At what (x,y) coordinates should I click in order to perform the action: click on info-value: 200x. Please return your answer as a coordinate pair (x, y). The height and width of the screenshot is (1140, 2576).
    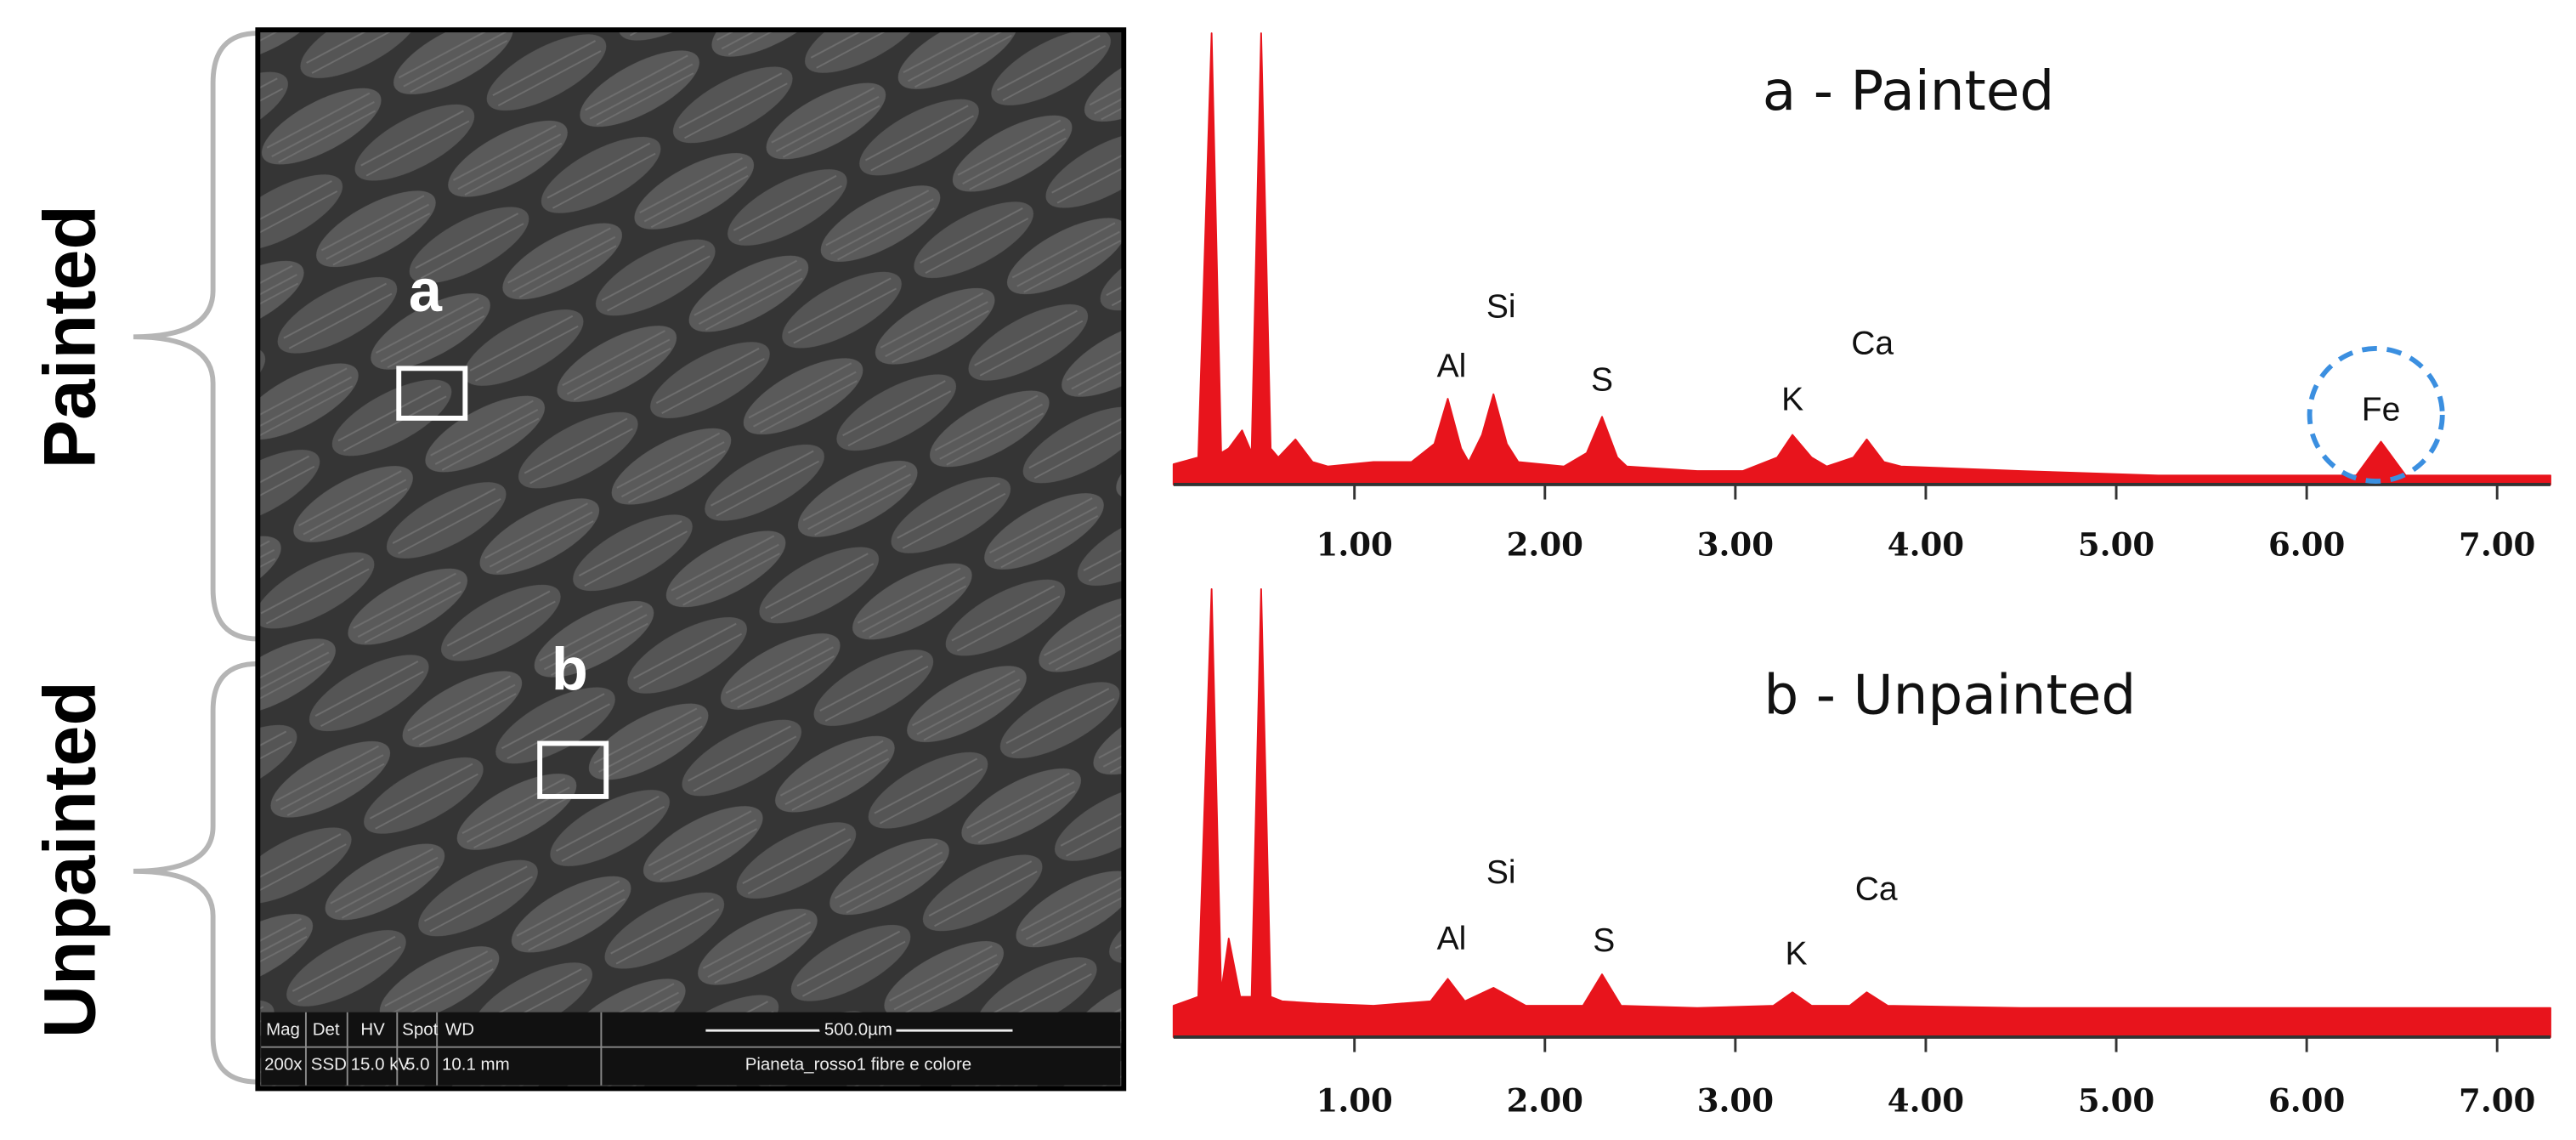
    Looking at the image, I should click on (283, 1065).